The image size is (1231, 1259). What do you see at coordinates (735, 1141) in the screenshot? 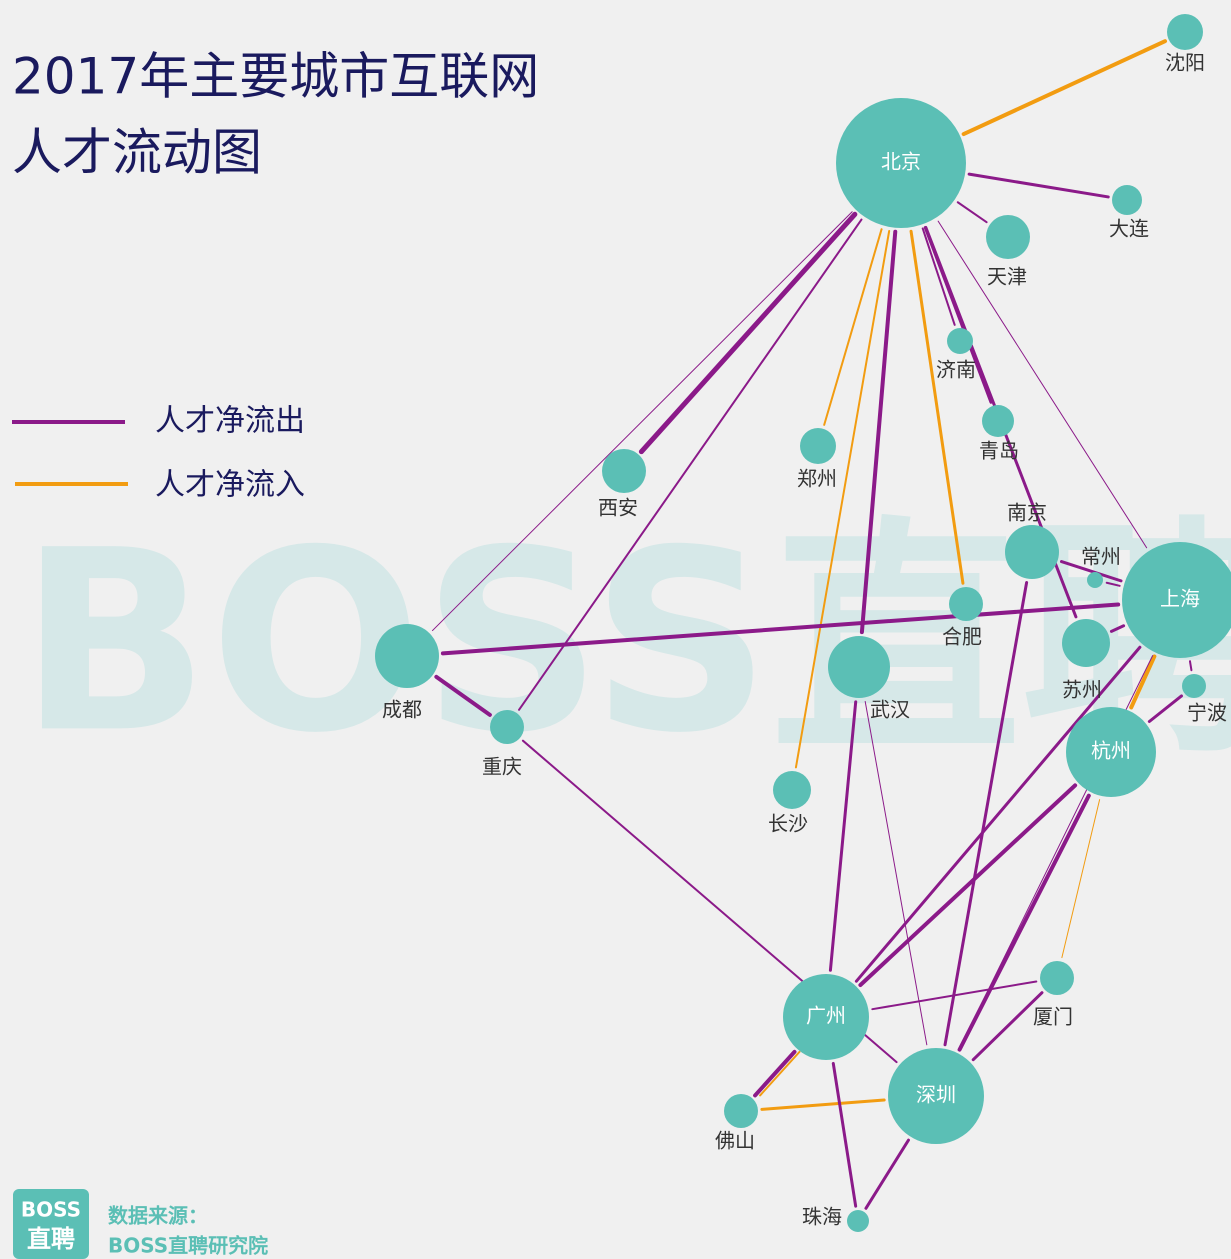
I see `city-label: 佛山` at bounding box center [735, 1141].